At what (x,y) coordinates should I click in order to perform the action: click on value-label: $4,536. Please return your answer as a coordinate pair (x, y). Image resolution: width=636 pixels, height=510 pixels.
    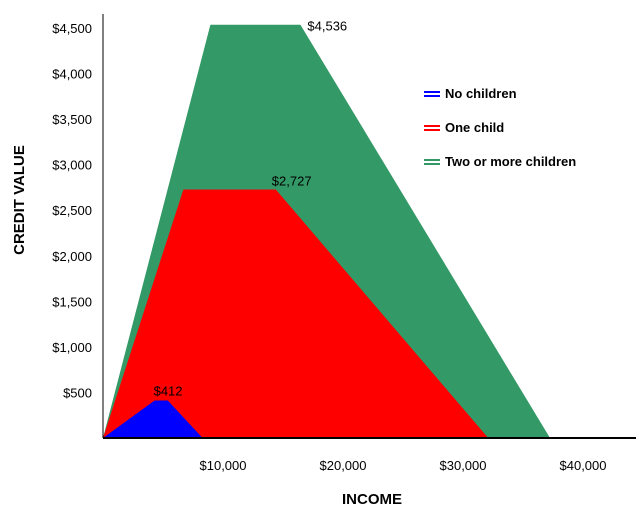
    Looking at the image, I should click on (327, 26).